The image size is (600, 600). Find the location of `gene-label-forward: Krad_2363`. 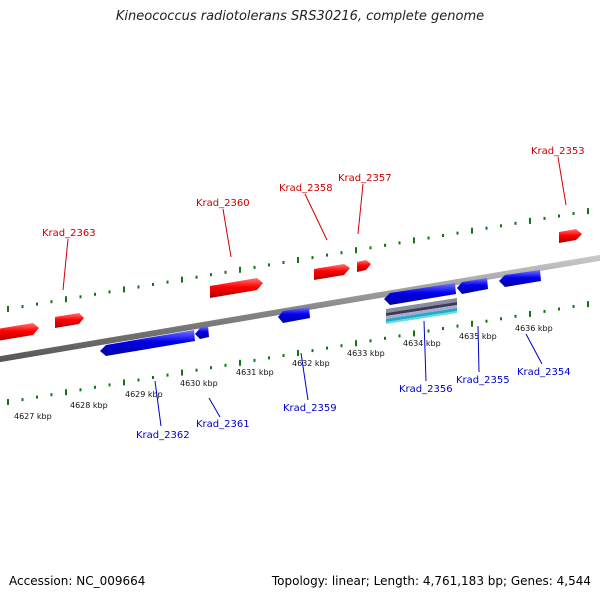

gene-label-forward: Krad_2363 is located at coordinates (69, 233).